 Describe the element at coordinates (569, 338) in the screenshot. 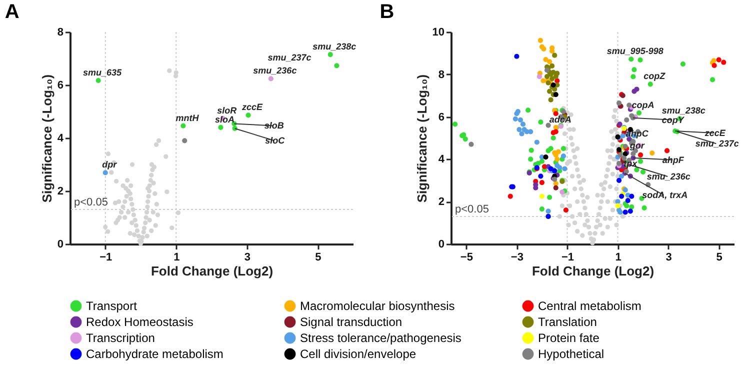

I see `legend-label: Protein fate` at that location.